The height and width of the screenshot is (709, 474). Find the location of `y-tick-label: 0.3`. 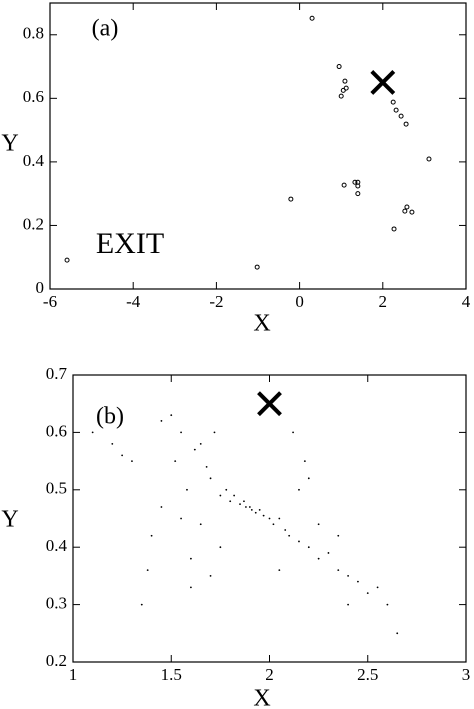

y-tick-label: 0.3 is located at coordinates (56, 603).